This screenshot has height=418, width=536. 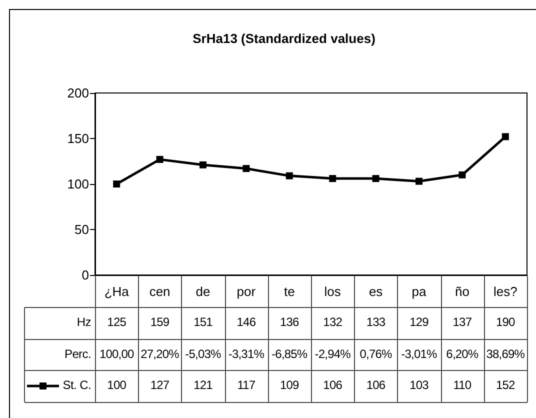 I want to click on x-tick-label: te, so click(x=289, y=291).